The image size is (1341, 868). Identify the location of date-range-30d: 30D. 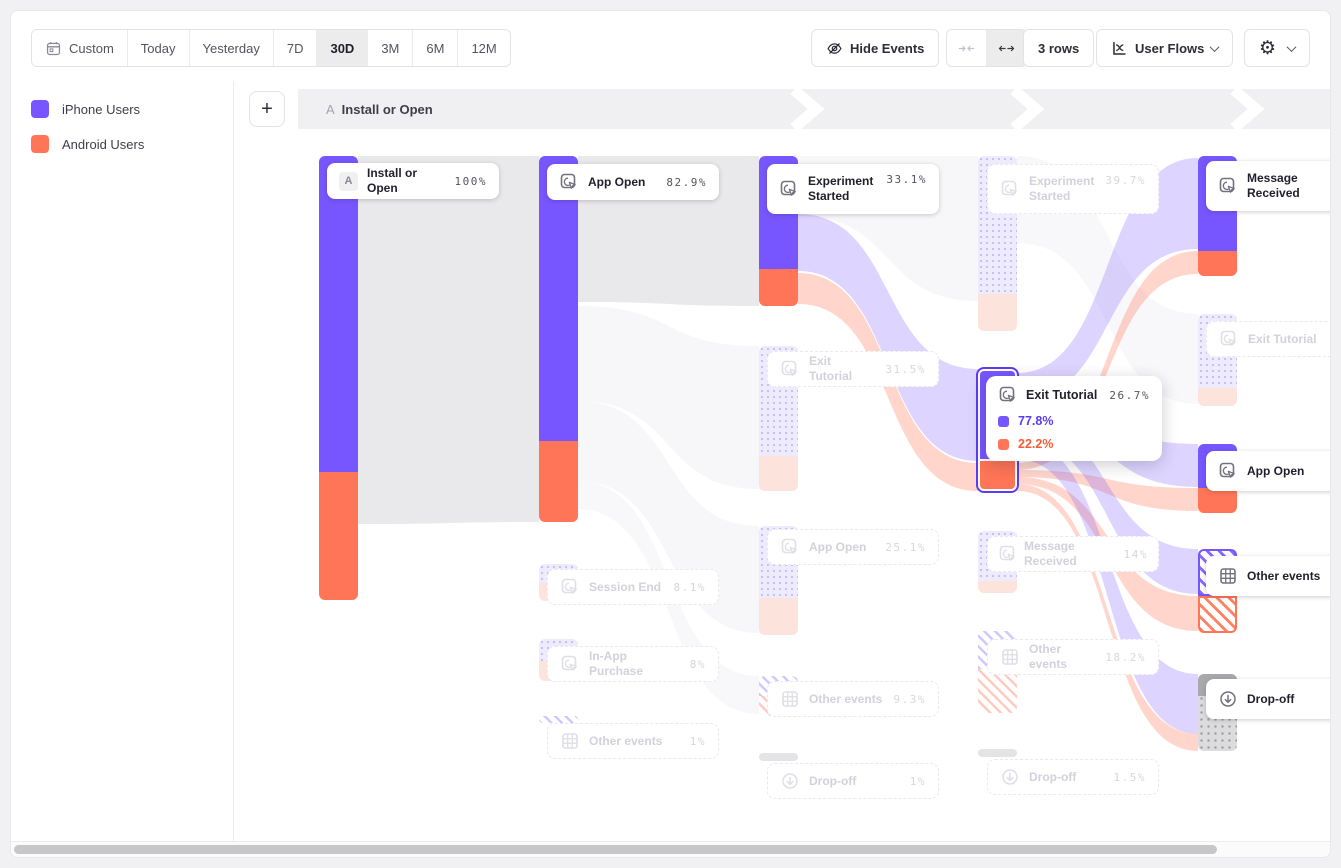
(343, 48).